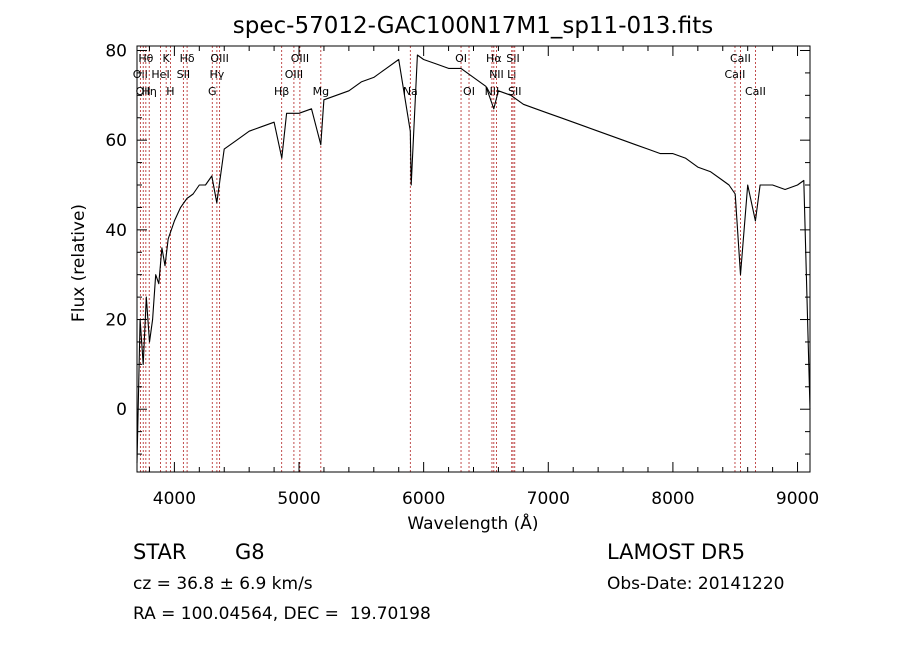 Image resolution: width=900 pixels, height=654 pixels. What do you see at coordinates (696, 584) in the screenshot?
I see `obs-date-text: Obs-Date: 20141220` at bounding box center [696, 584].